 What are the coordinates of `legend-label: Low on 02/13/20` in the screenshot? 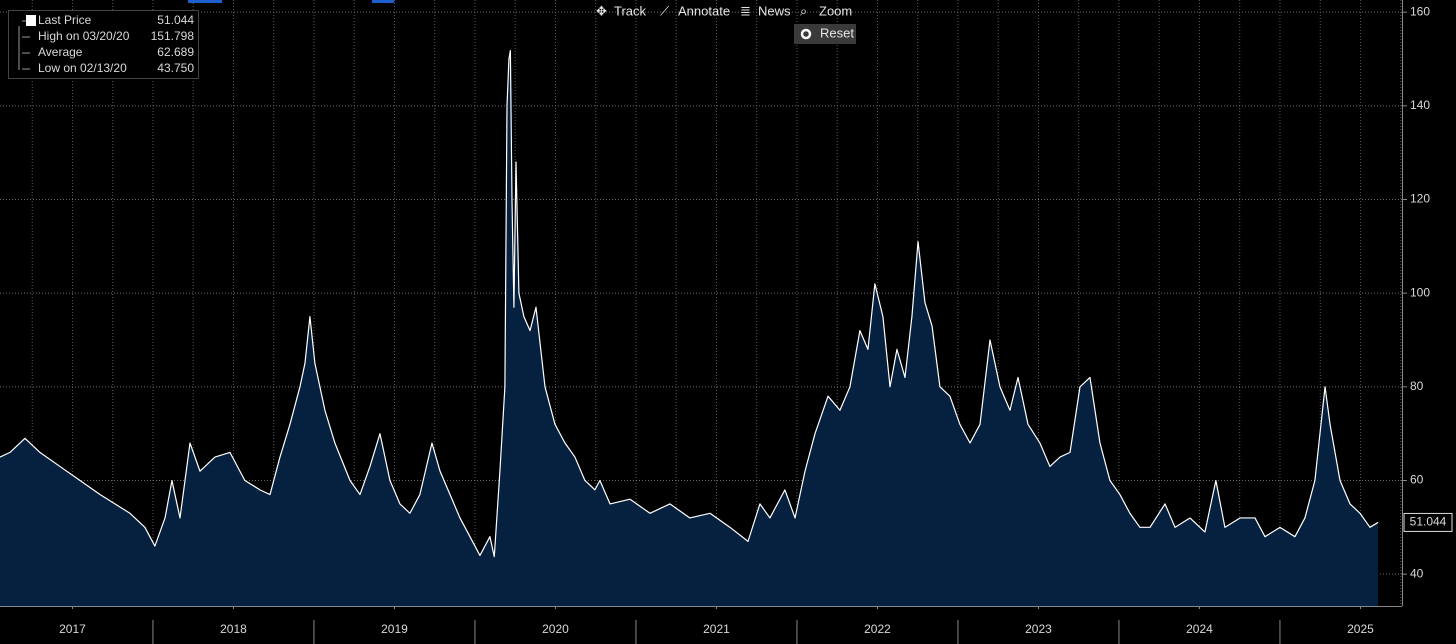 It's located at (82, 68).